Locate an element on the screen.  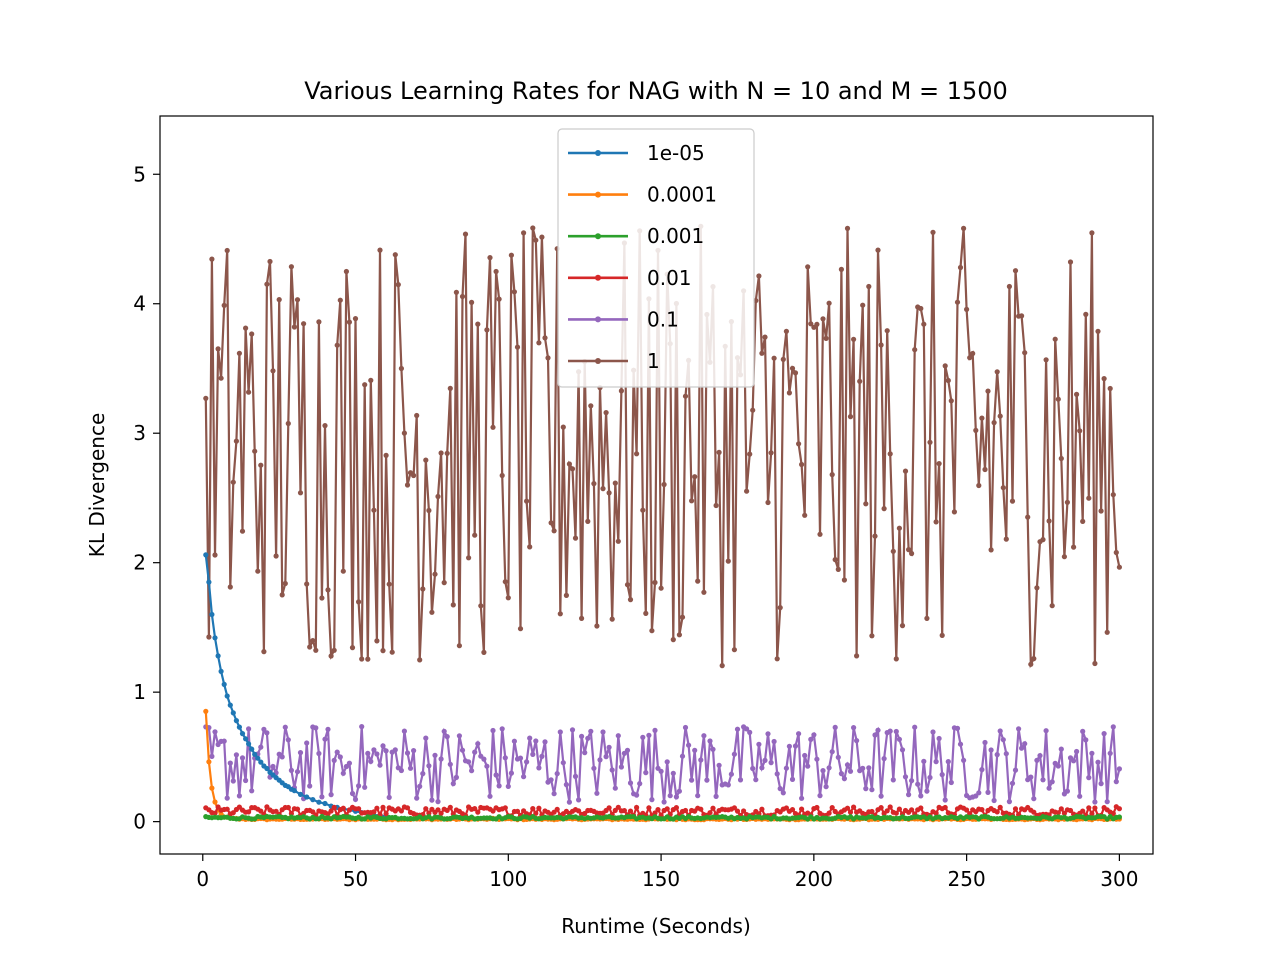
x-tick-label: 150 is located at coordinates (661, 879).